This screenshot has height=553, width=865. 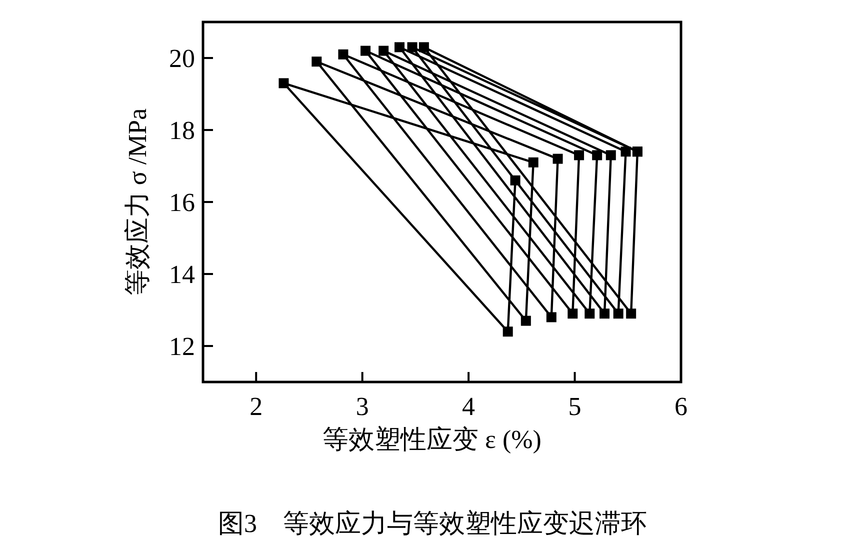 What do you see at coordinates (182, 58) in the screenshot?
I see `y-tick-label: 20` at bounding box center [182, 58].